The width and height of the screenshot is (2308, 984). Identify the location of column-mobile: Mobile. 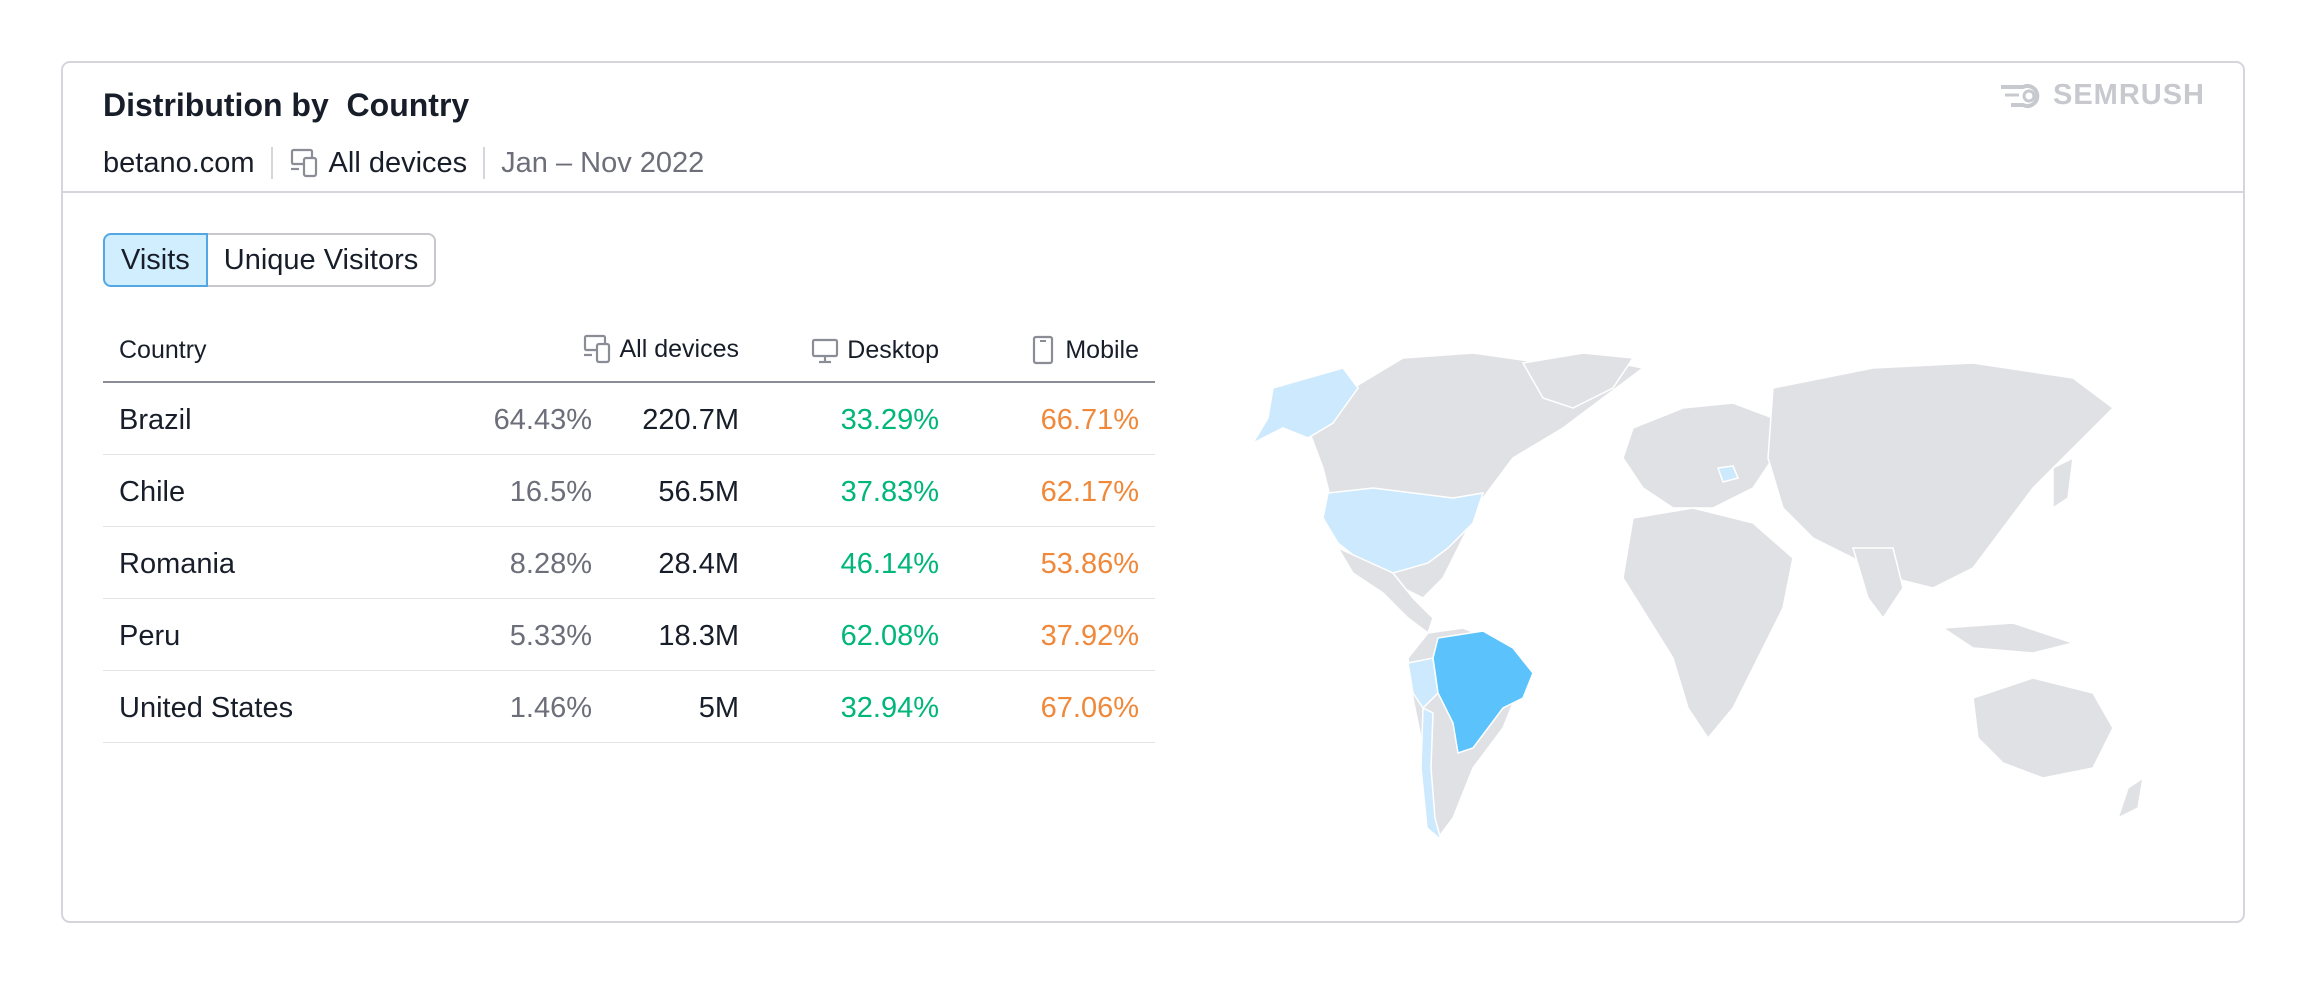
(1085, 350).